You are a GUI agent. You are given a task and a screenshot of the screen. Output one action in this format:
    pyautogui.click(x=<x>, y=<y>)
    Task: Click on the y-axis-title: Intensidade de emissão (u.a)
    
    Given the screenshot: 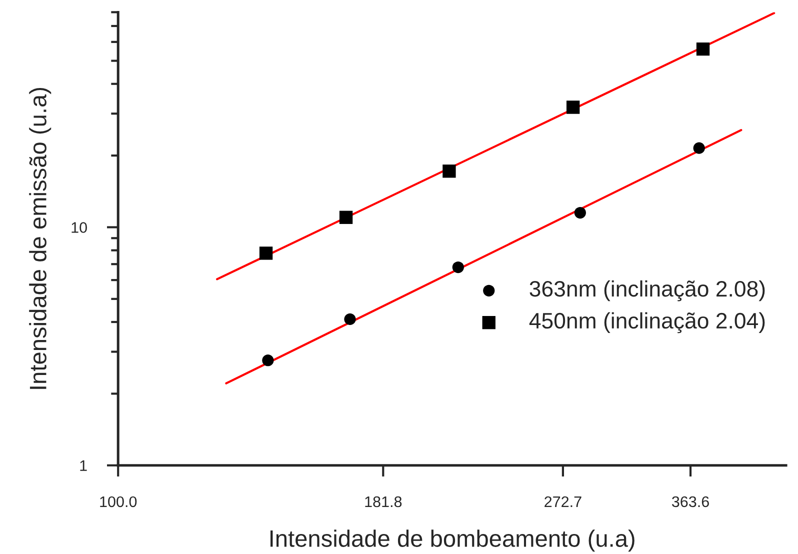 What is the action you would take?
    pyautogui.click(x=40, y=238)
    